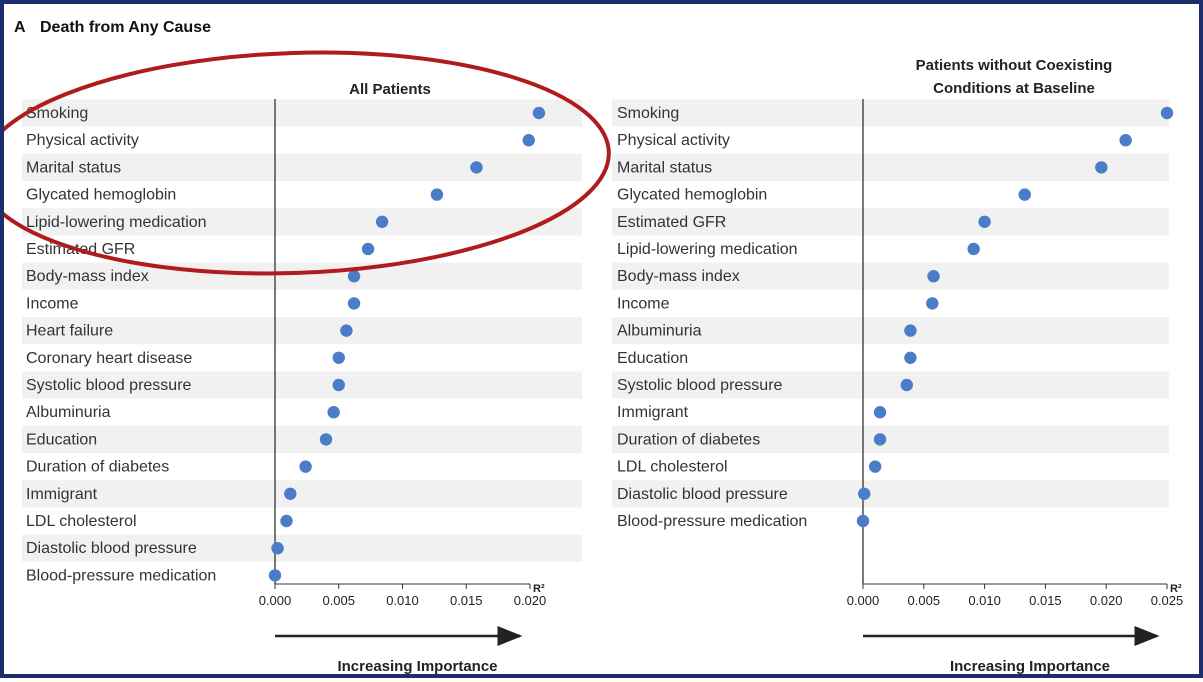 This screenshot has height=682, width=1203. Describe the element at coordinates (20, 27) in the screenshot. I see `figure-panel-letter: A` at that location.